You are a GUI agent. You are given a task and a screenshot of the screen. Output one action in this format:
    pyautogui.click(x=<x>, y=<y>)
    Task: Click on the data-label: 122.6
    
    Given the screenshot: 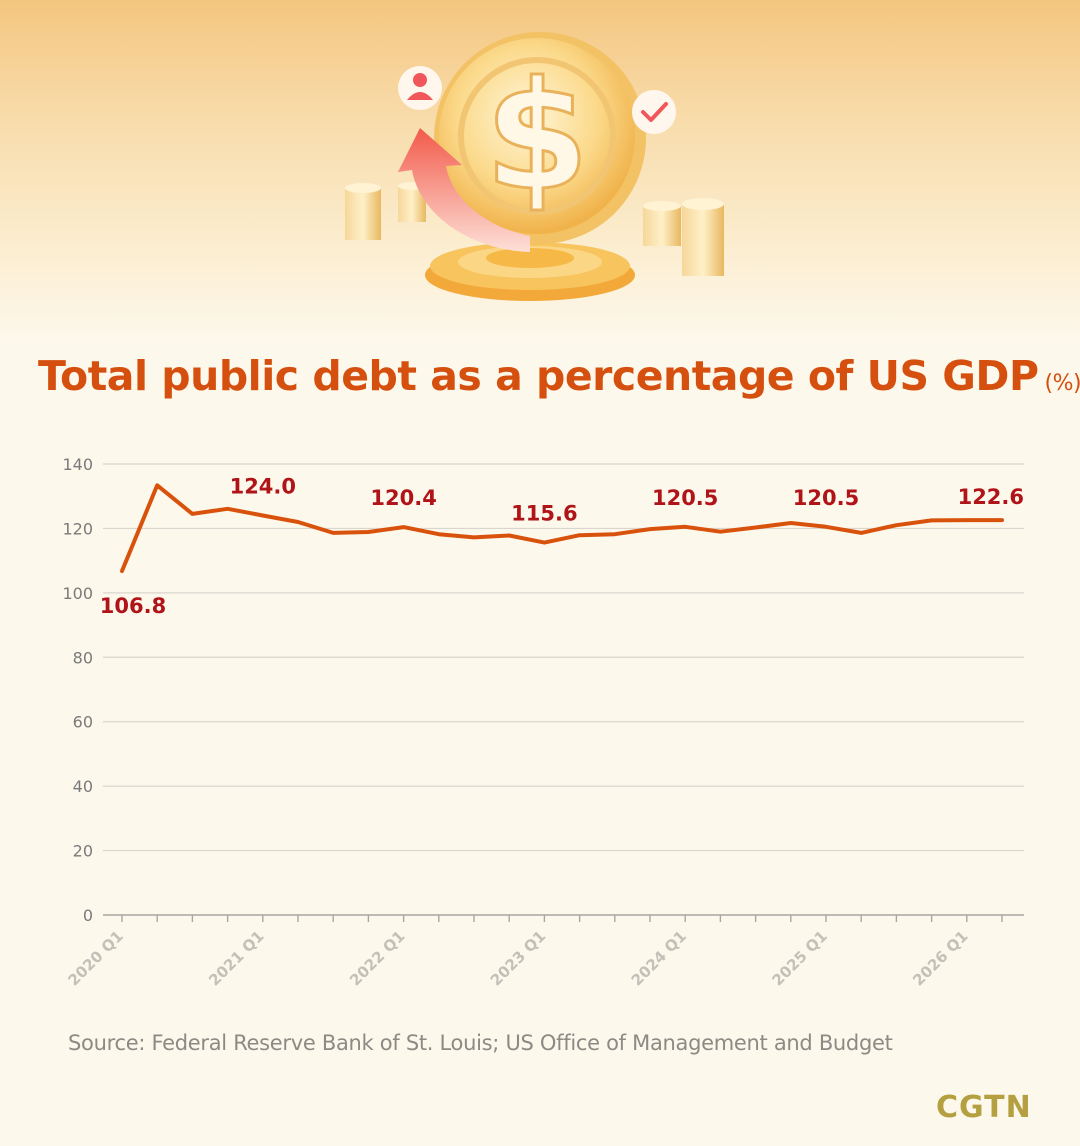 What is the action you would take?
    pyautogui.click(x=991, y=497)
    